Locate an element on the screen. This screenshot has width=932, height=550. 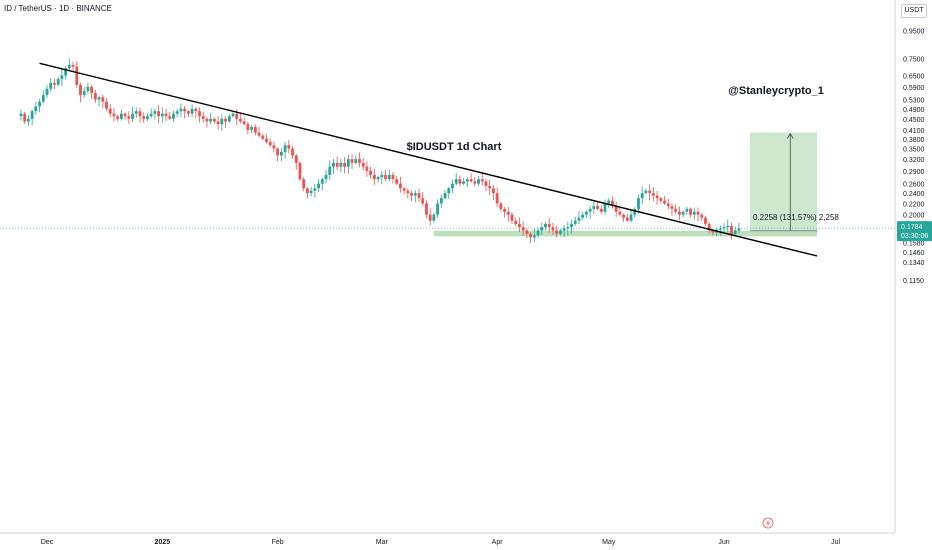
price-tick-label: 0.2600 is located at coordinates (914, 185).